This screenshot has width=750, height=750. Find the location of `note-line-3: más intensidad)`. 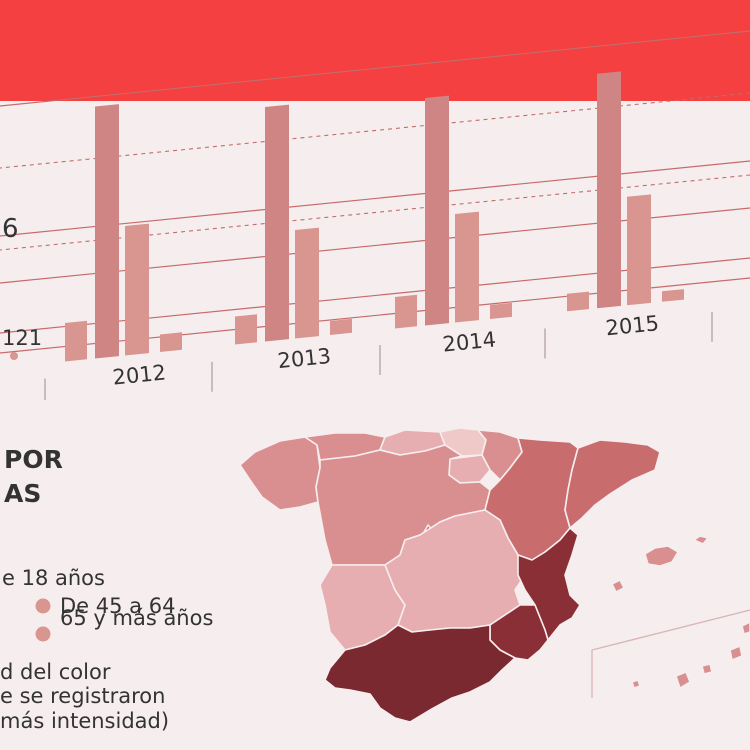

note-line-3: más intensidad) is located at coordinates (84, 721).